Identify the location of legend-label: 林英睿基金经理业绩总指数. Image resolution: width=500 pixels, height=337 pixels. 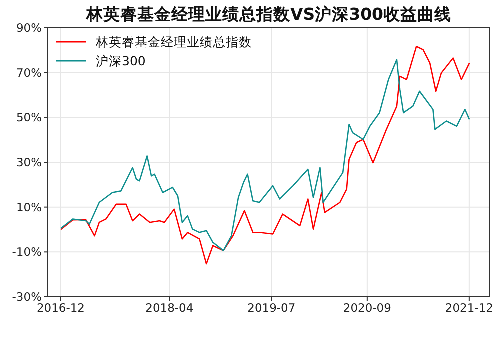
(173, 42).